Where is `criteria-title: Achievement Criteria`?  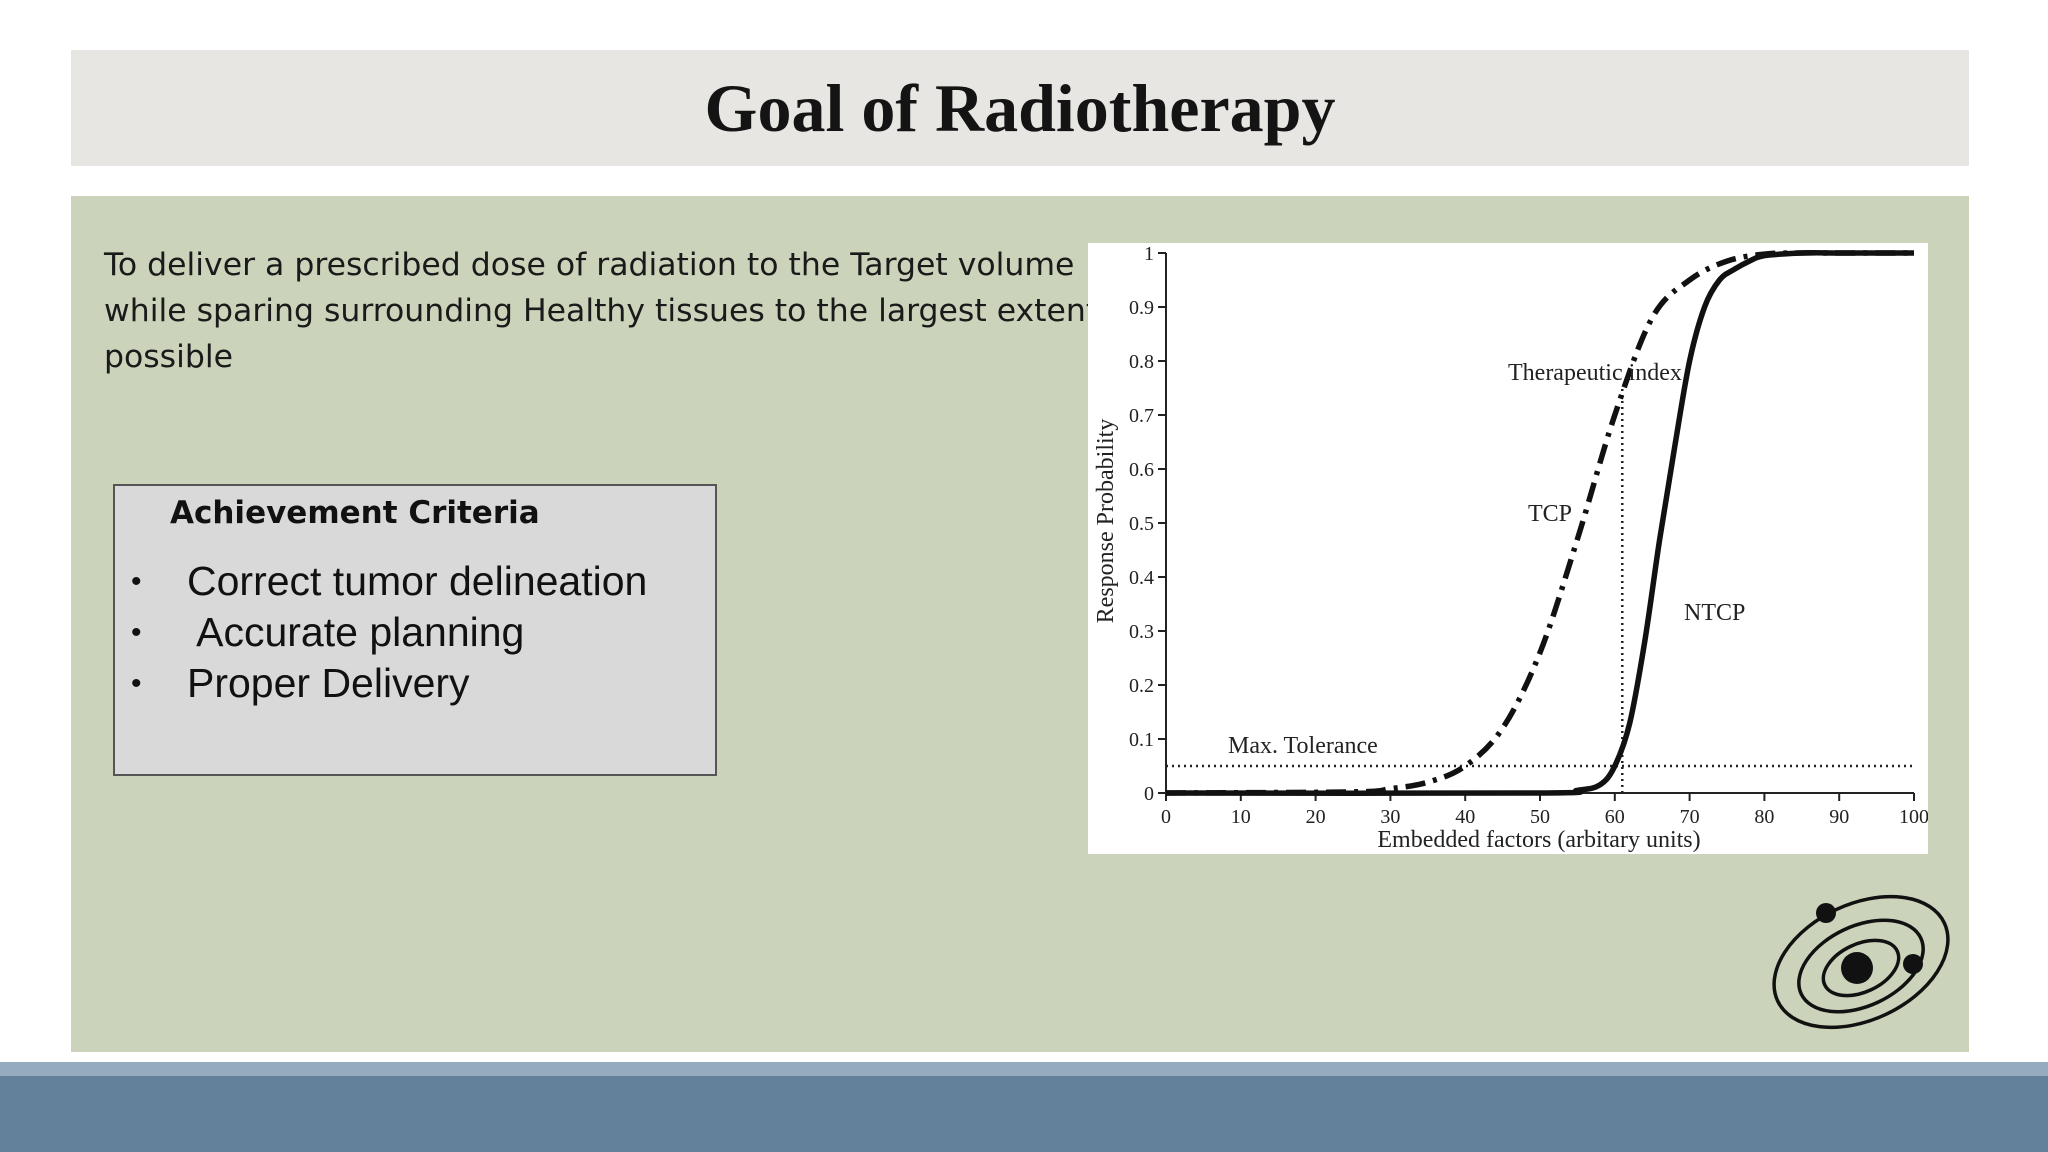 criteria-title: Achievement Criteria is located at coordinates (355, 513).